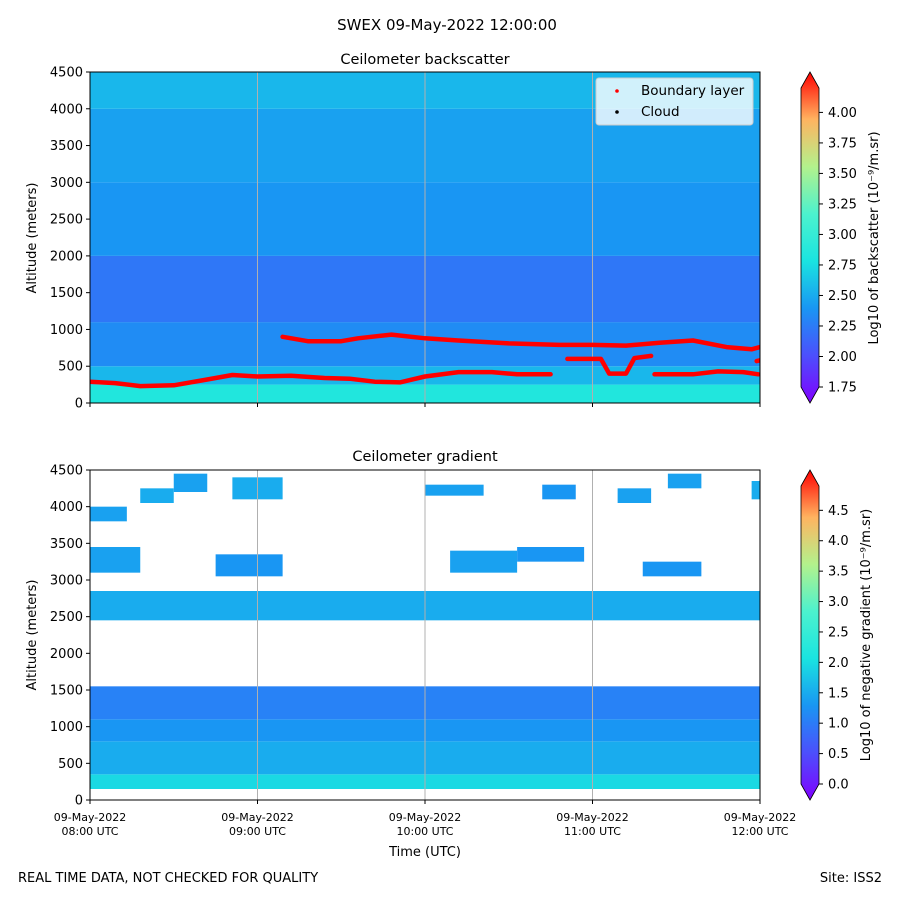 The width and height of the screenshot is (900, 900). What do you see at coordinates (425, 635) in the screenshot?
I see `bottom-grid` at bounding box center [425, 635].